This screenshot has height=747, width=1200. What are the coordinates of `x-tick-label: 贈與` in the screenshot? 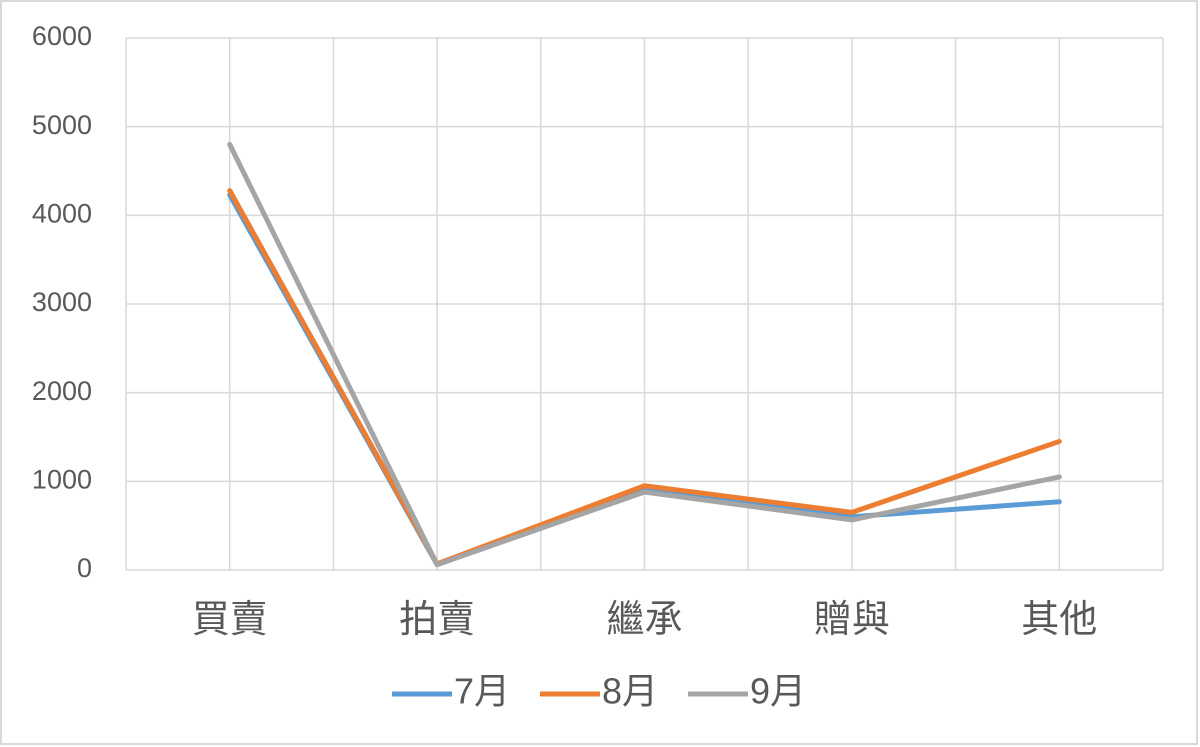 It's located at (852, 620).